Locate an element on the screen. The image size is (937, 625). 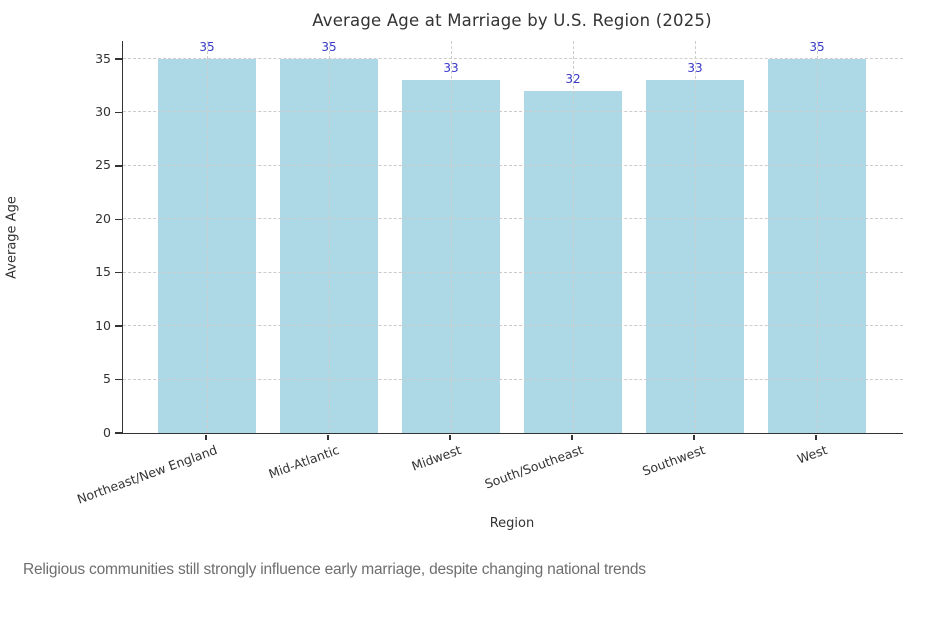
y-tick-label: 20 is located at coordinates (103, 218).